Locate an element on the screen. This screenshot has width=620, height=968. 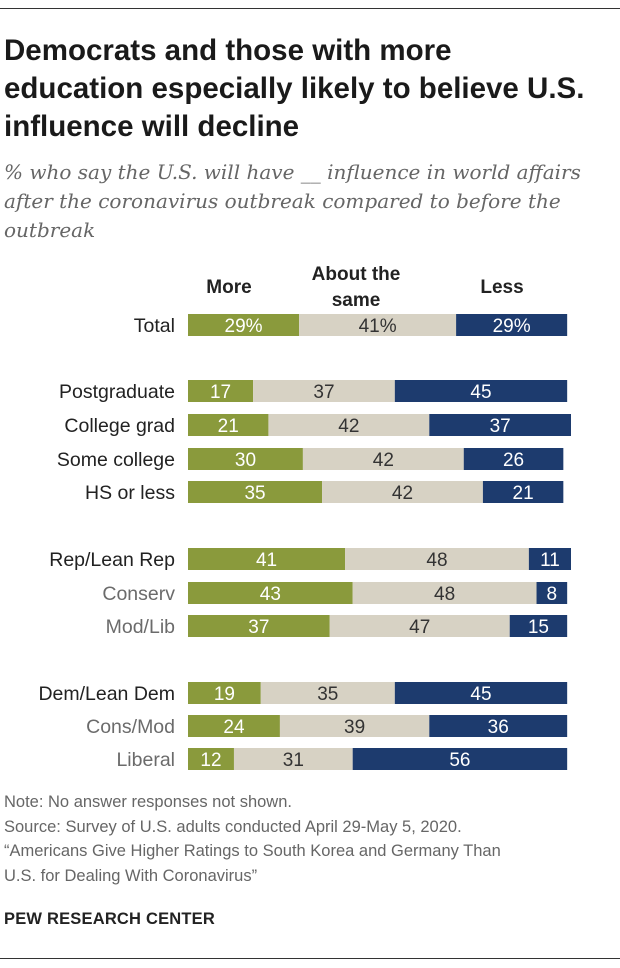
data-label-same: 35 is located at coordinates (327, 694).